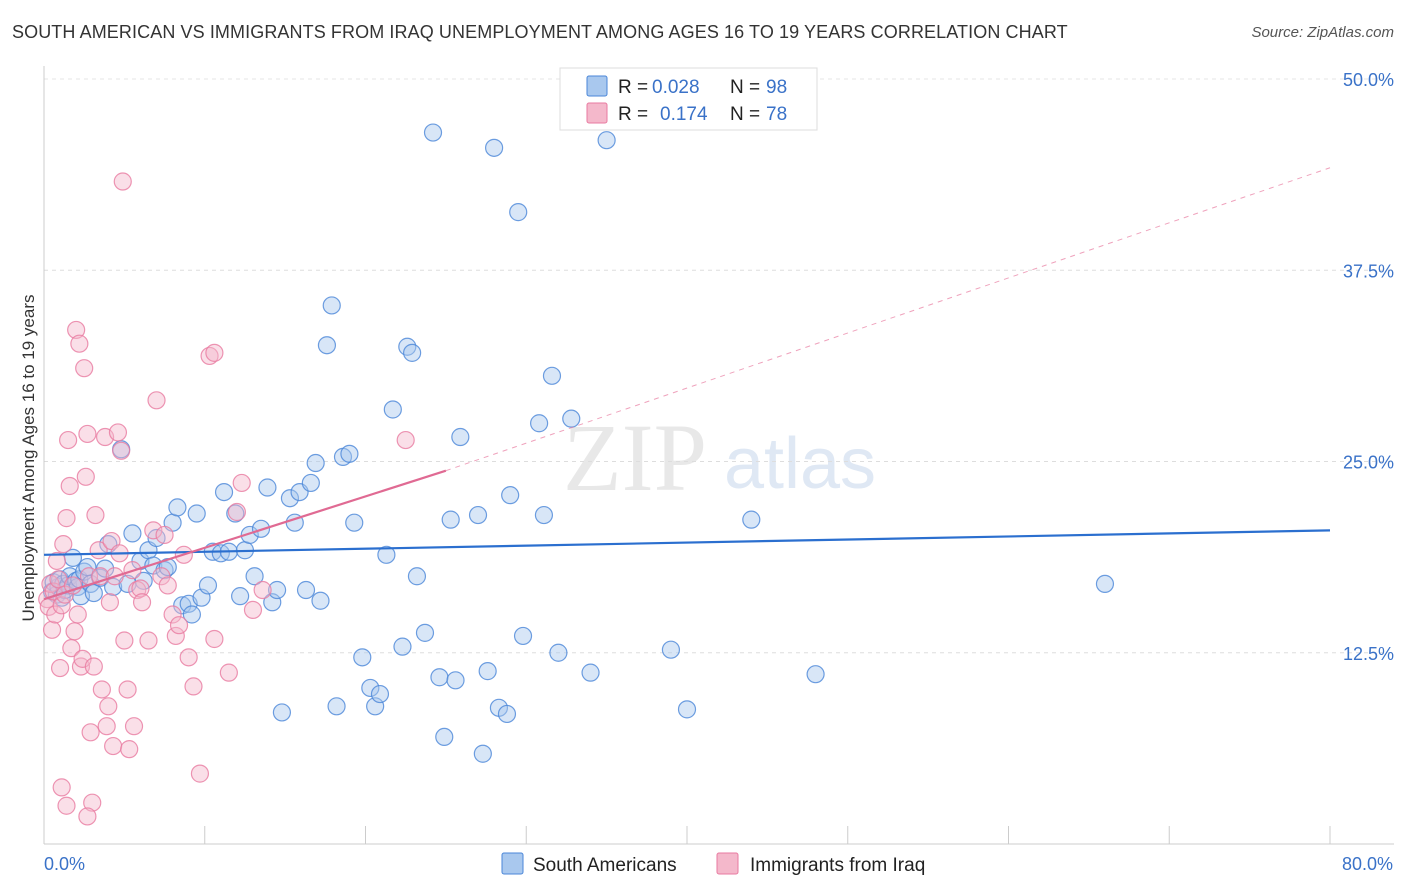 This screenshot has height=892, width=1406. Describe the element at coordinates (688, 99) in the screenshot. I see `legend: R = 0.028 N = 98 R = 0.174 N = 78` at that location.